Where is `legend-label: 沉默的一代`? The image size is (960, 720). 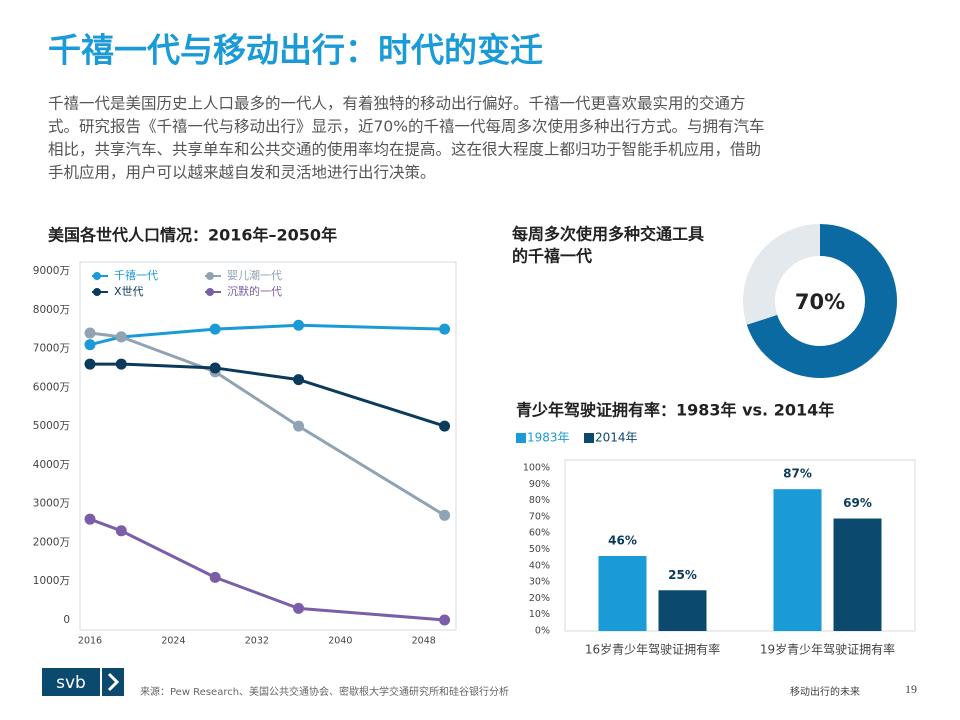 legend-label: 沉默的一代 is located at coordinates (254, 291).